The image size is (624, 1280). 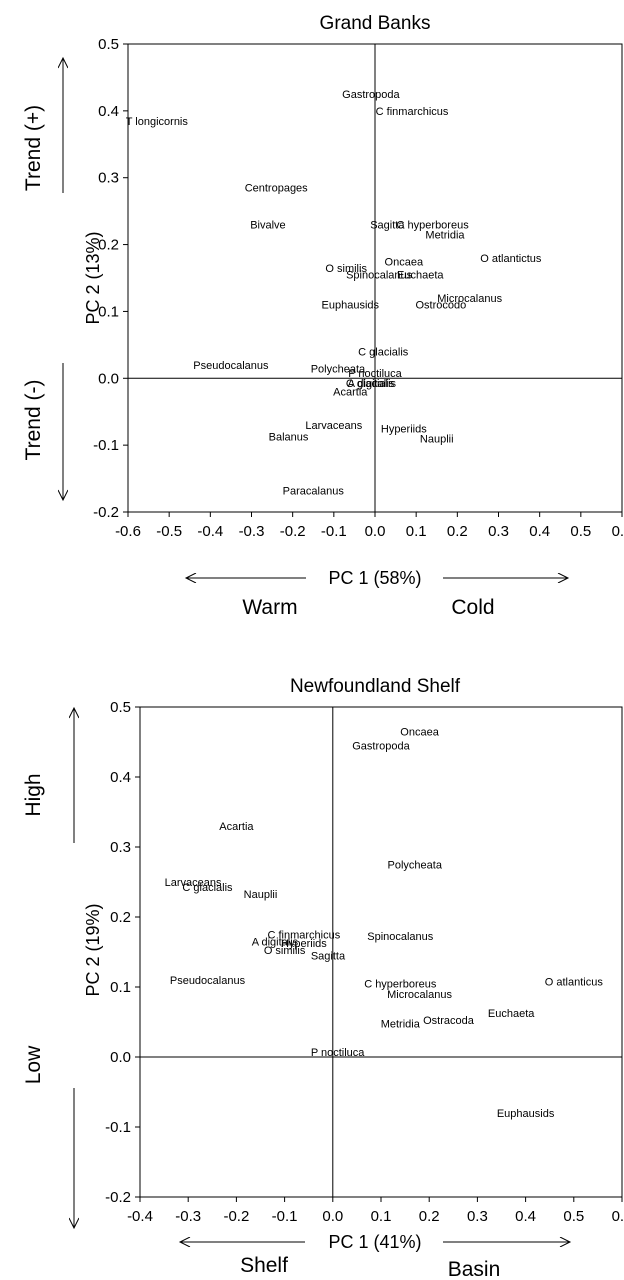 What do you see at coordinates (289, 437) in the screenshot?
I see `species-label: Balanus` at bounding box center [289, 437].